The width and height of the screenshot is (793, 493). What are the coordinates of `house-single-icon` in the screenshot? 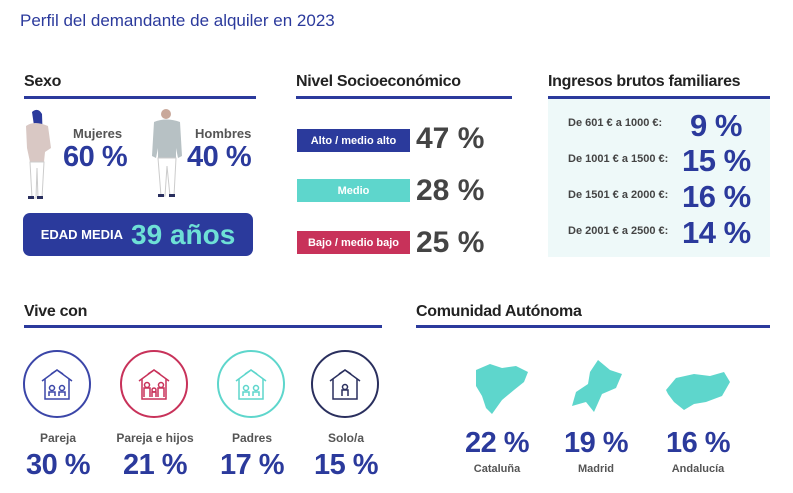 It's located at (345, 384).